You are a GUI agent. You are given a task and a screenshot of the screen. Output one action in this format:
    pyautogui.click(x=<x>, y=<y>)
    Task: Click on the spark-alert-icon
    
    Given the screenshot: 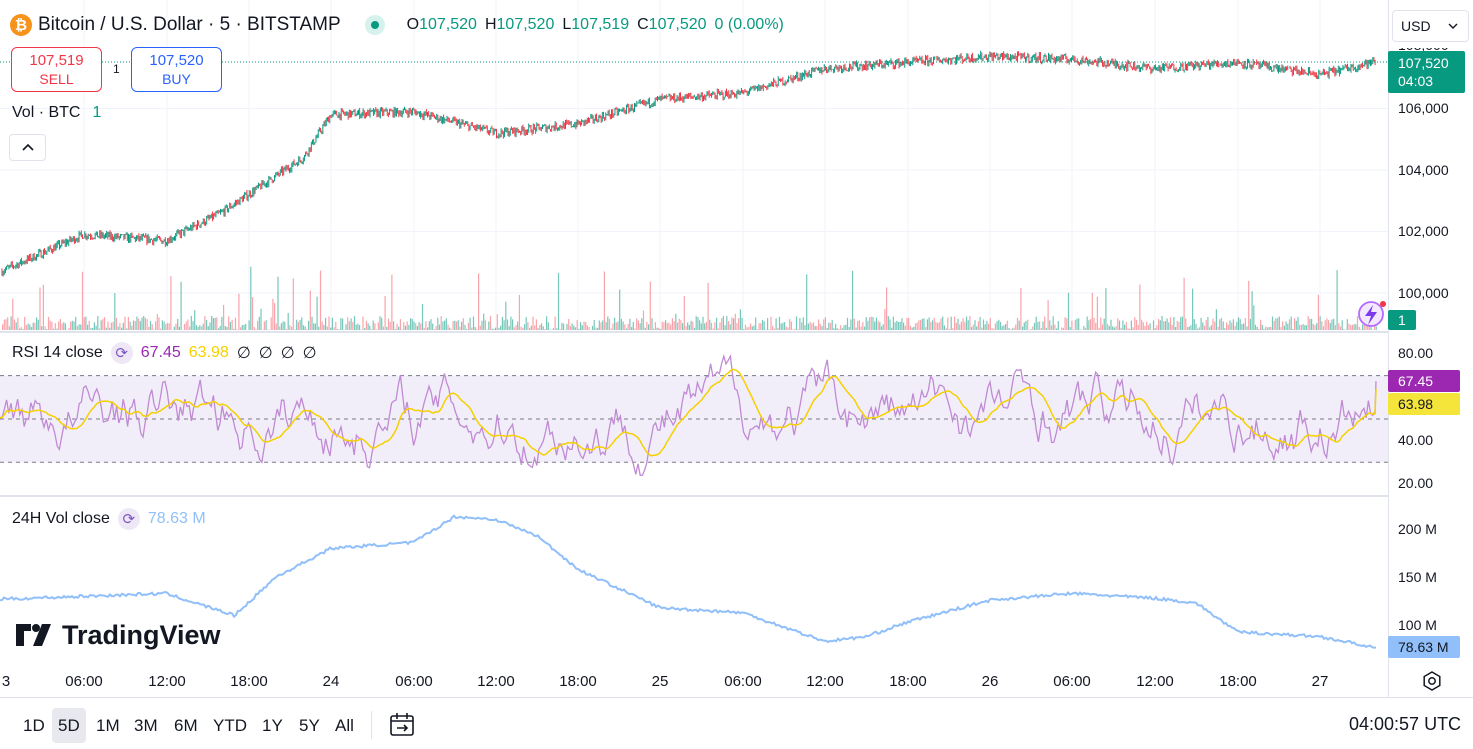 What is the action you would take?
    pyautogui.click(x=1371, y=313)
    